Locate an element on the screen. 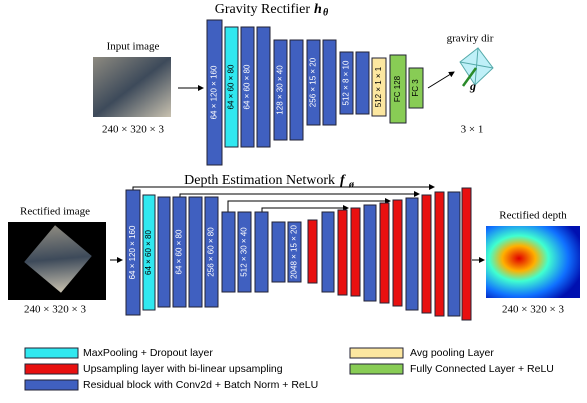 The image size is (587, 403). layer-label: 512 × 30 × 40 is located at coordinates (244, 252).